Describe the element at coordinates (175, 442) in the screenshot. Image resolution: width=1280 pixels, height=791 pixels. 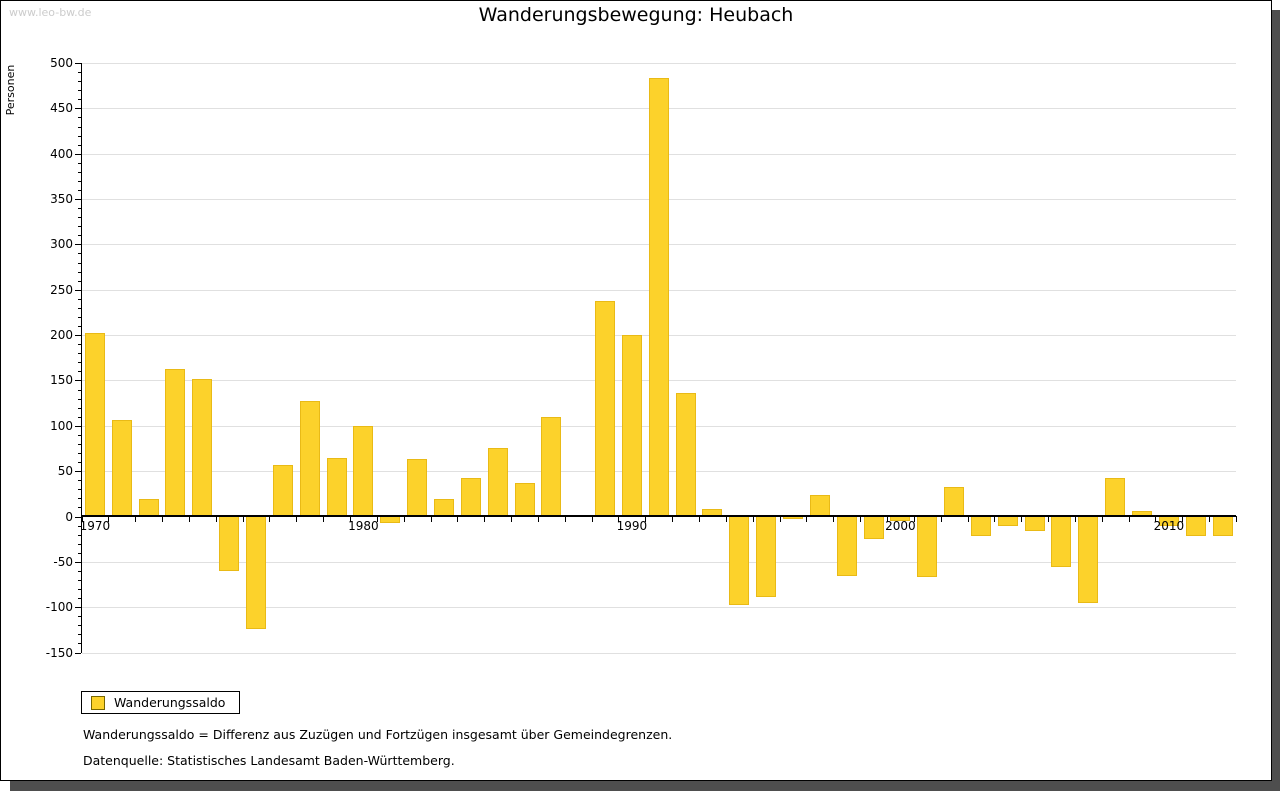
I see `bar-1973` at that location.